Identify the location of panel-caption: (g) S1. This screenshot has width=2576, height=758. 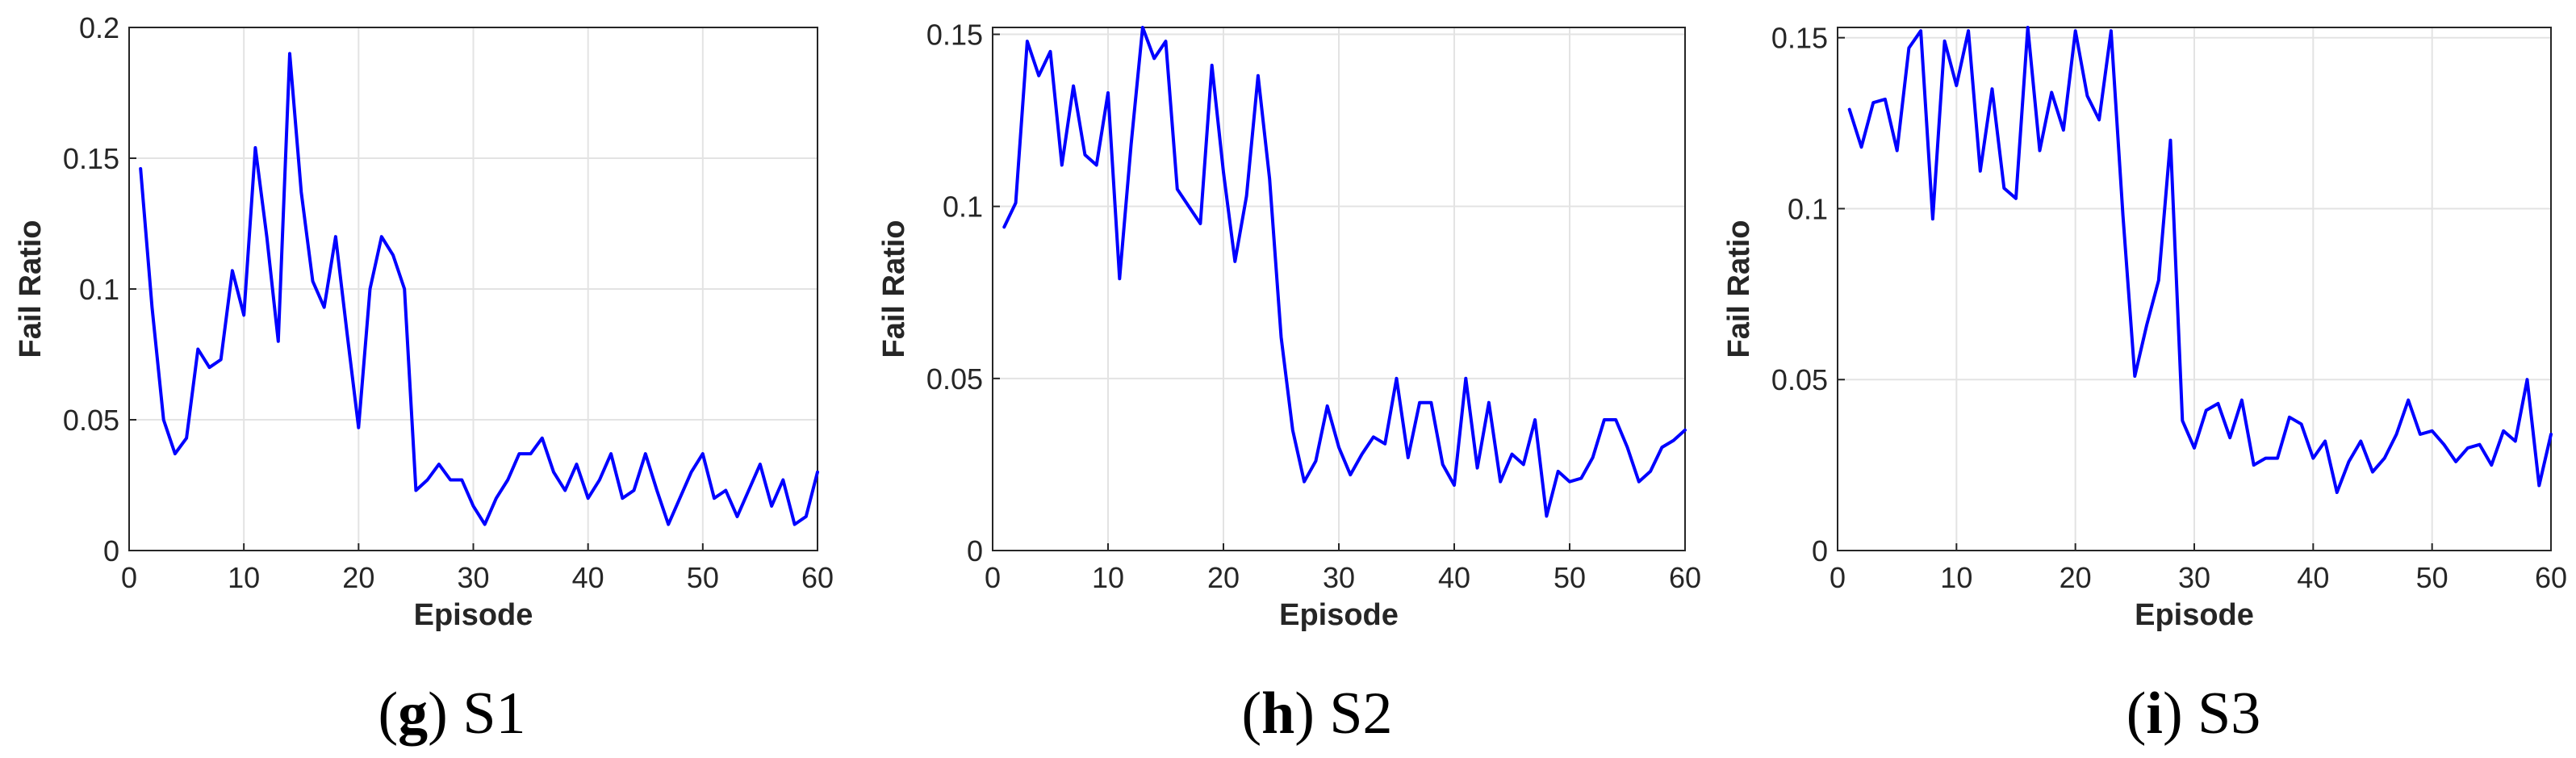
(452, 714).